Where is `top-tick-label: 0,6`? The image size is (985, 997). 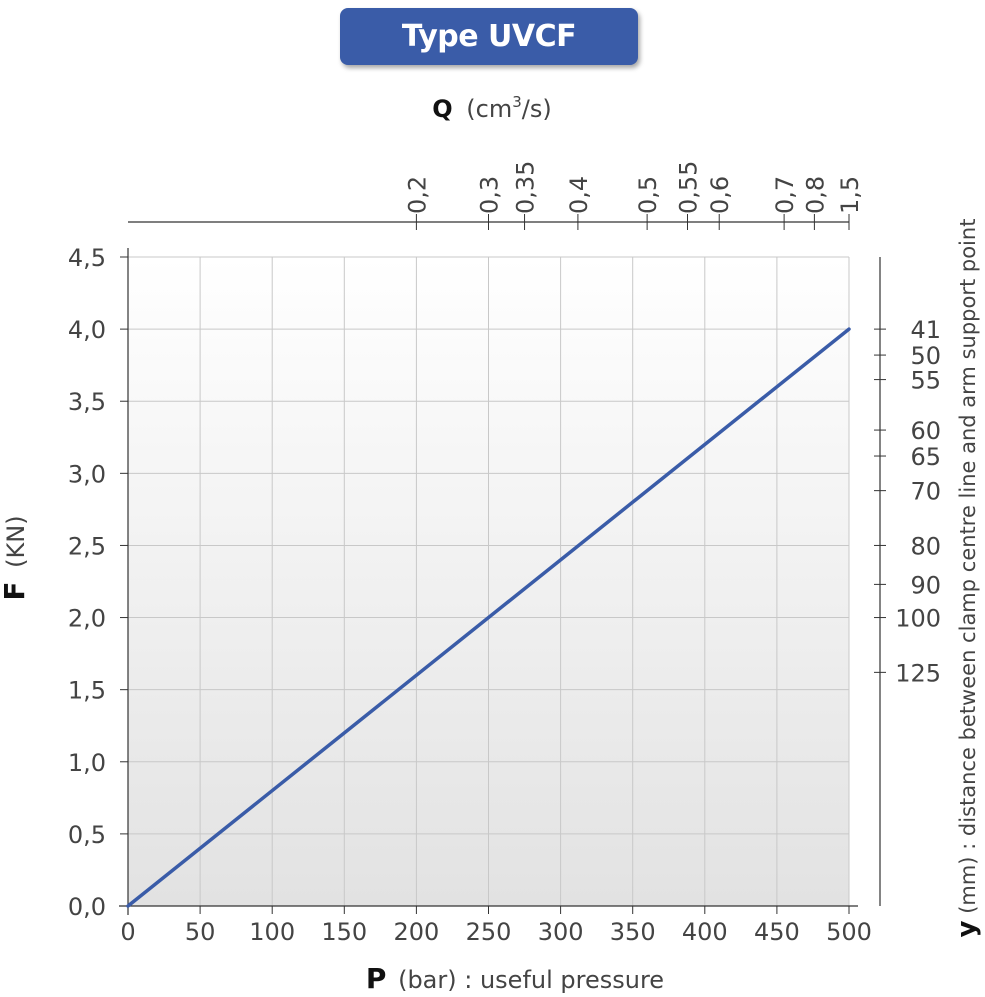 top-tick-label: 0,6 is located at coordinates (720, 195).